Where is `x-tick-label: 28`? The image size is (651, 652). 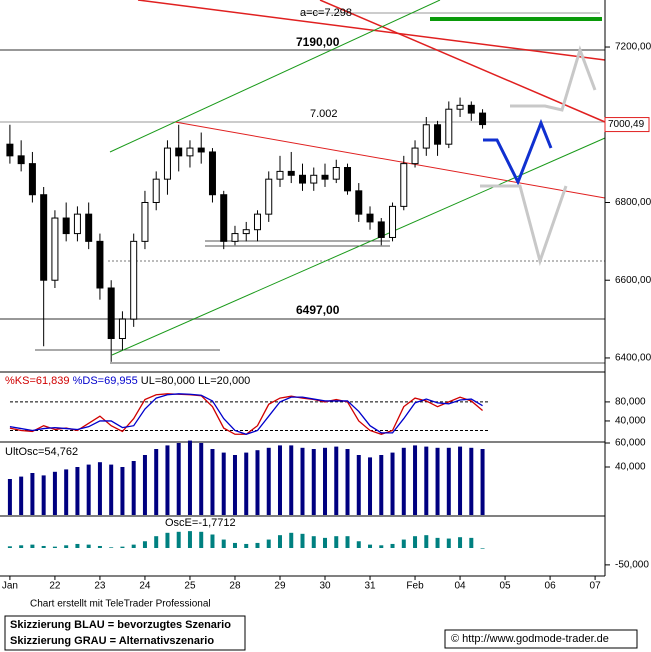 x-tick-label: 28 is located at coordinates (235, 586).